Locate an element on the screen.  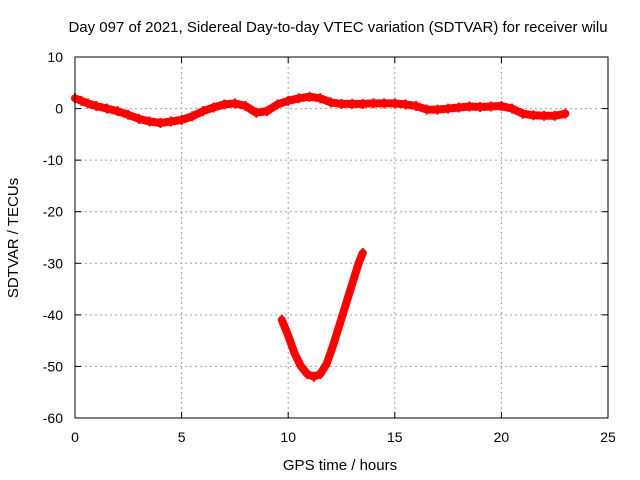
x-tick-label: 0 is located at coordinates (75, 437).